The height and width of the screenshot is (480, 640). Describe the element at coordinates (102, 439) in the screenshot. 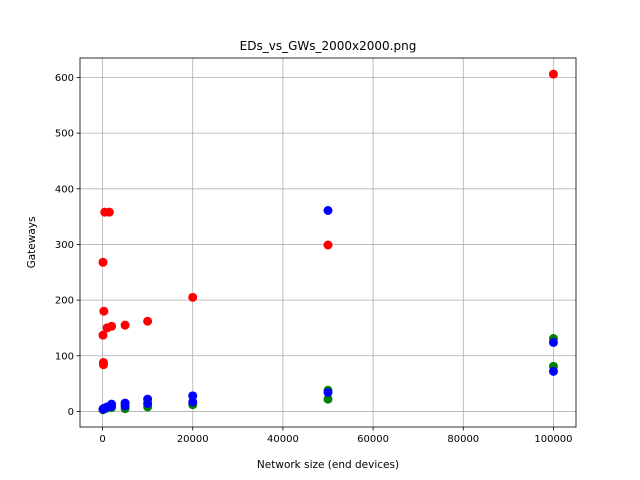

I see `x-tick-label: 0` at that location.